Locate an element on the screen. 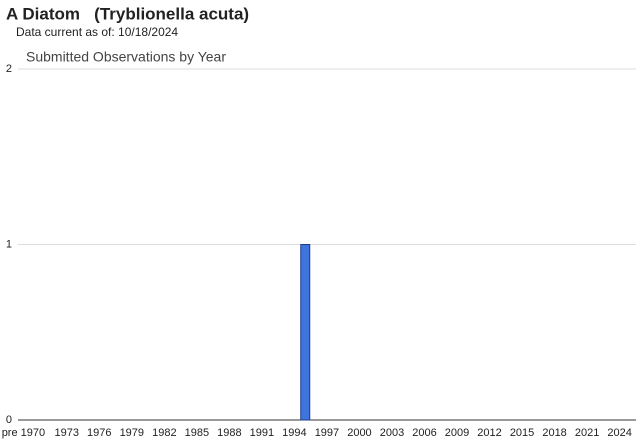 The width and height of the screenshot is (640, 447). x-tick-label: 1994 is located at coordinates (294, 433).